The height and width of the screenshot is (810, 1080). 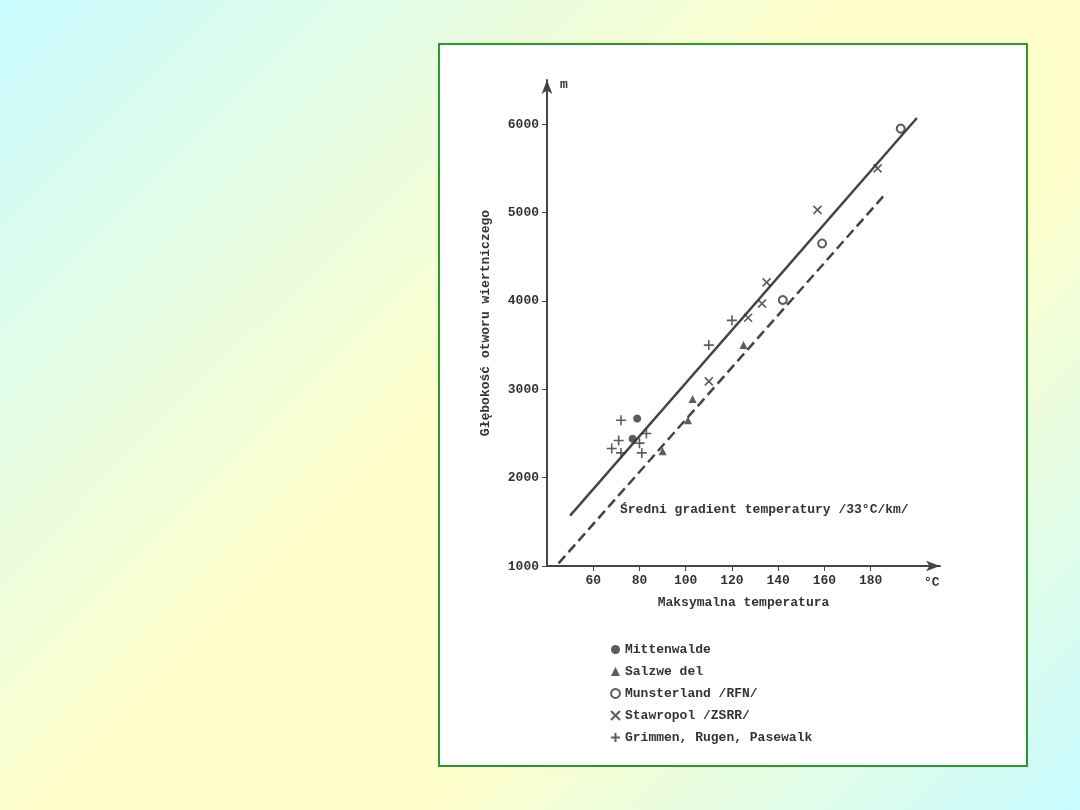 I want to click on y-tick-label: 2000, so click(x=523, y=478).